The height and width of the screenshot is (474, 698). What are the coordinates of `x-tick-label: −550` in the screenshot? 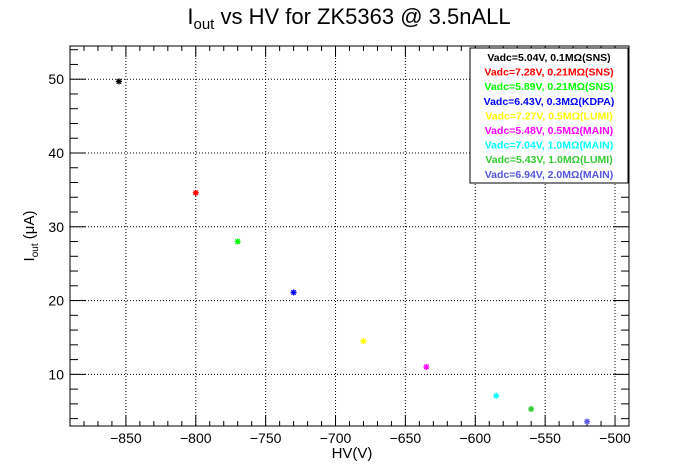 It's located at (545, 438).